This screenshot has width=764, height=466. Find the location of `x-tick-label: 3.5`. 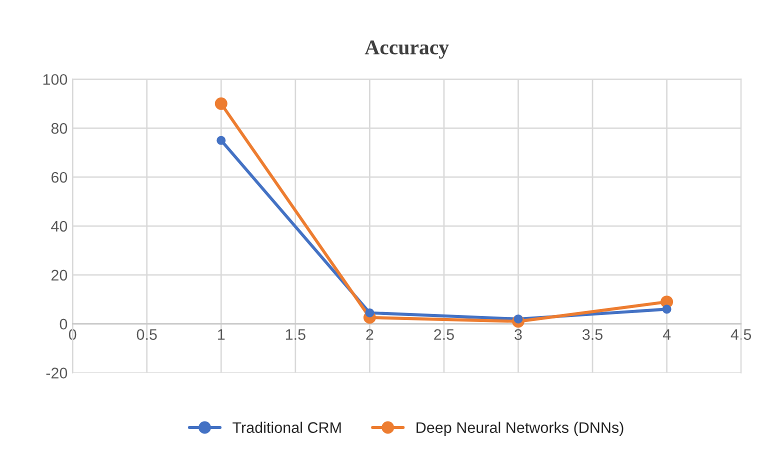

x-tick-label: 3.5 is located at coordinates (592, 334).